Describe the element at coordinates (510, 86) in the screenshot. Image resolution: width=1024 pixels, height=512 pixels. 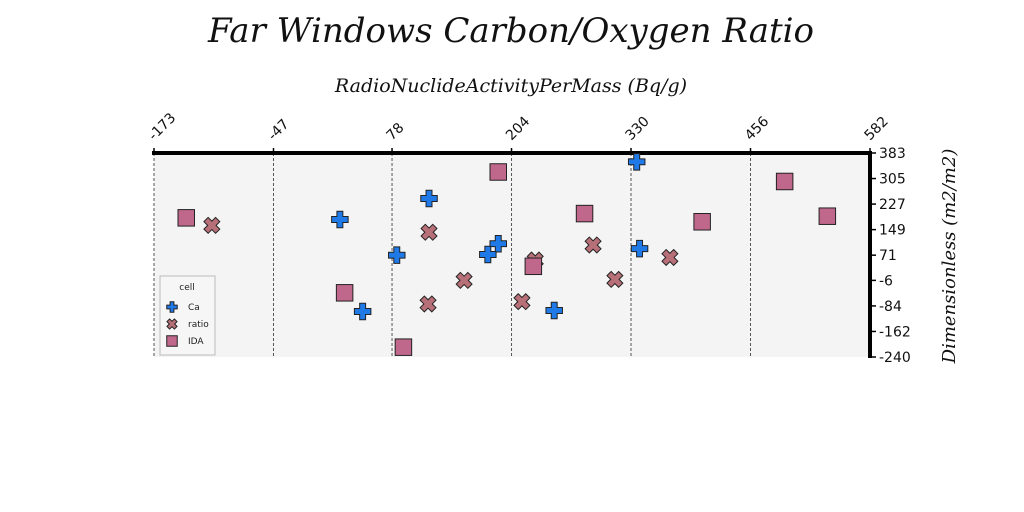
I see `x-axis-label: RadioNuclideActivityPerMass (Bq/g)` at that location.